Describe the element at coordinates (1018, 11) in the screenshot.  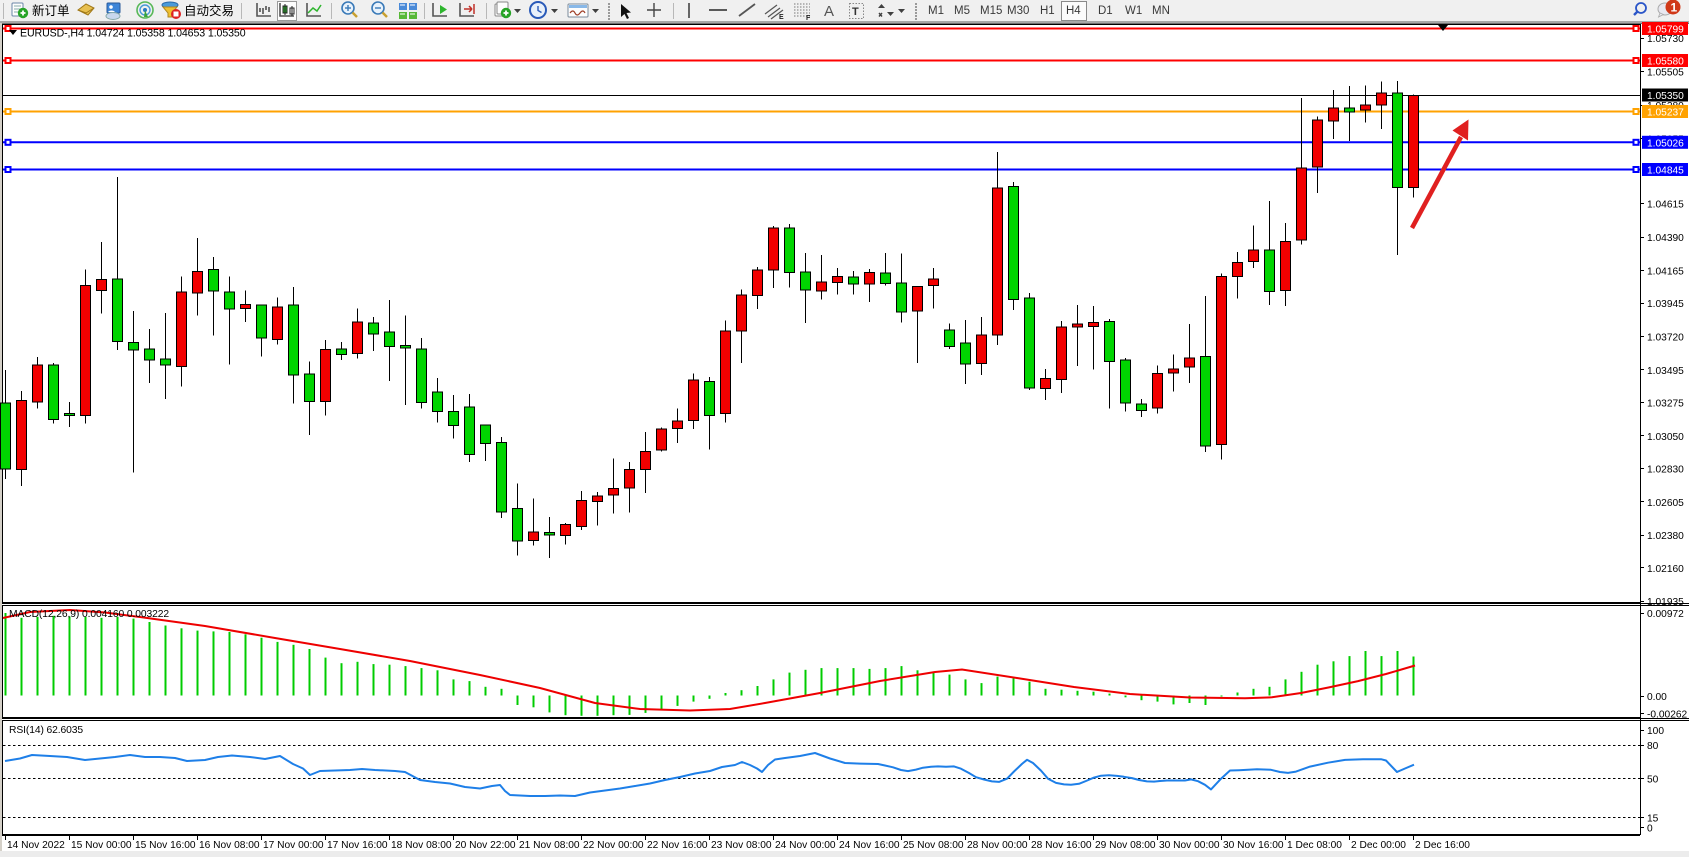
I see `svg-text: M30` at that location.